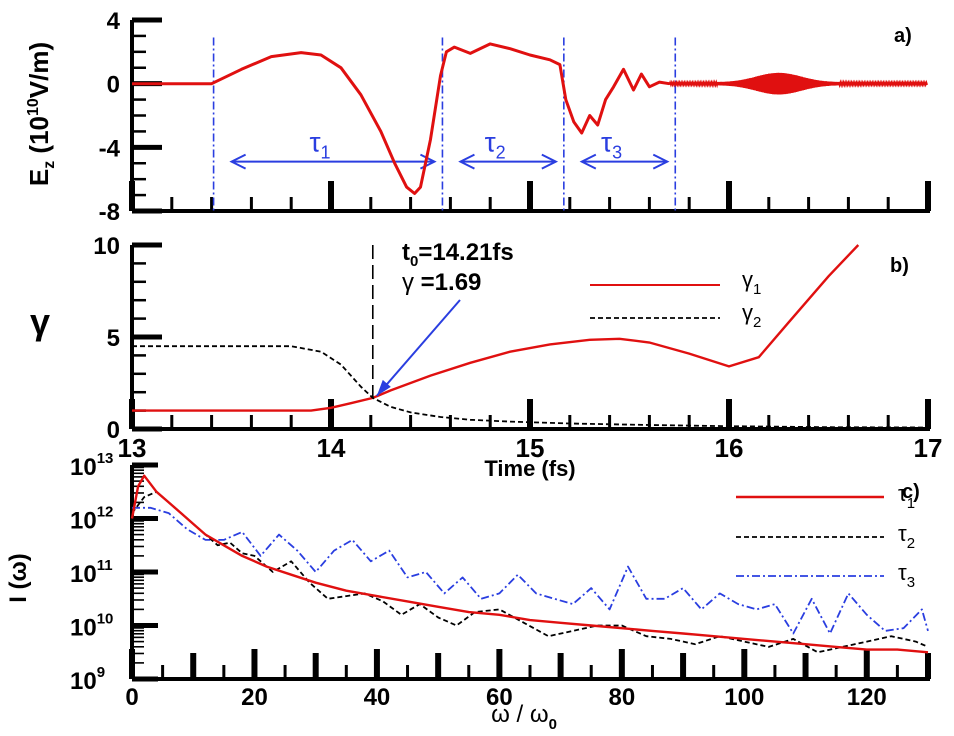 The image size is (954, 736). Describe the element at coordinates (41, 114) in the screenshot. I see `panel-a-ylabel: Ez (1010V/m)` at that location.